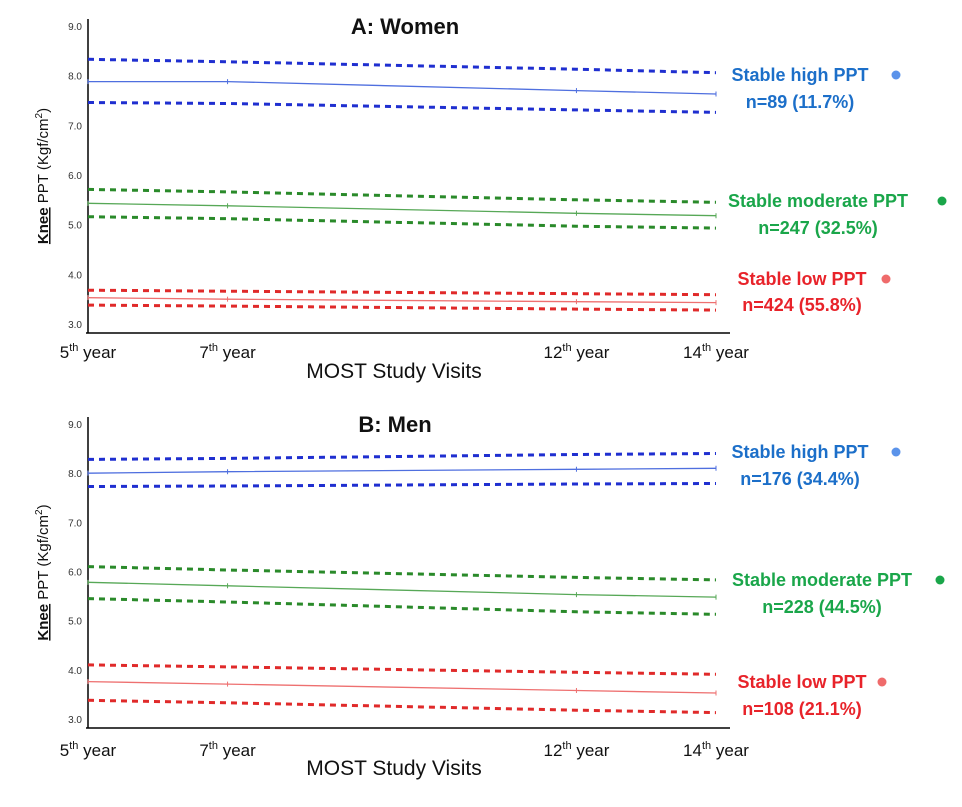 The width and height of the screenshot is (962, 807). Describe the element at coordinates (822, 607) in the screenshot. I see `series-count-label: n=228 (44.5%)` at that location.